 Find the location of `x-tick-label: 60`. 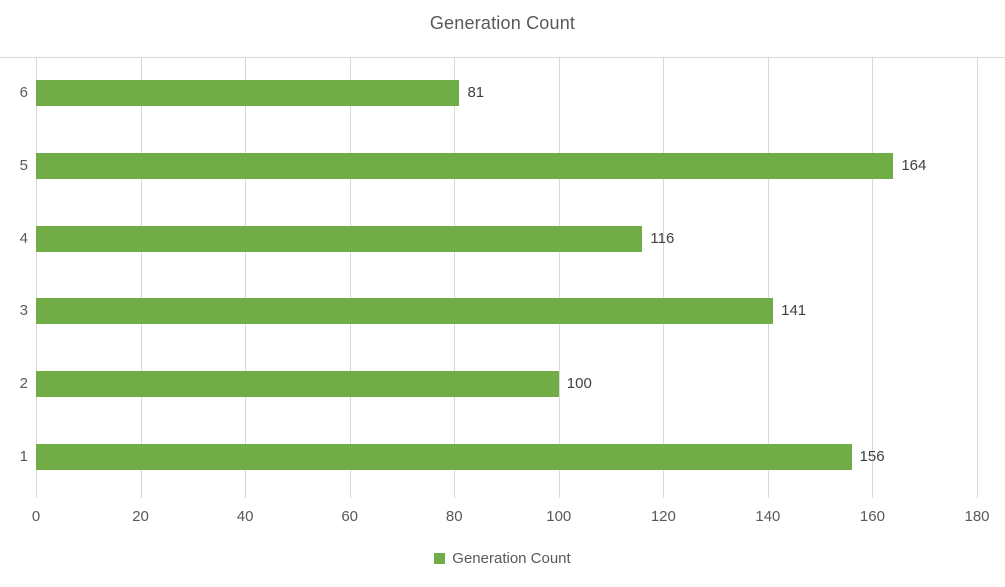

x-tick-label: 60 is located at coordinates (349, 516).